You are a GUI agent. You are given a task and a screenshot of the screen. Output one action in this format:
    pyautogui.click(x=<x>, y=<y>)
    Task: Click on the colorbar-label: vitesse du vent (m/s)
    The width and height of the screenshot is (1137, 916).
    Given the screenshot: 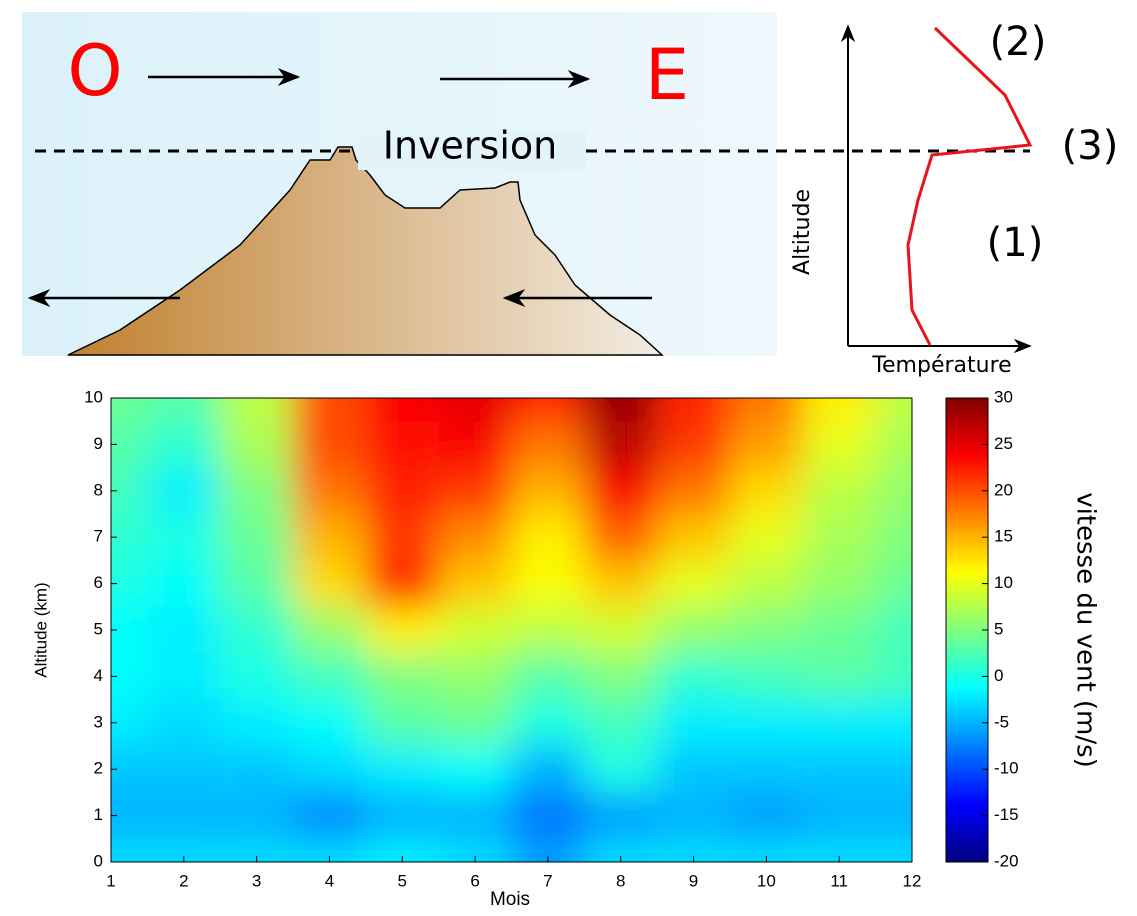 What is the action you would take?
    pyautogui.click(x=1086, y=630)
    